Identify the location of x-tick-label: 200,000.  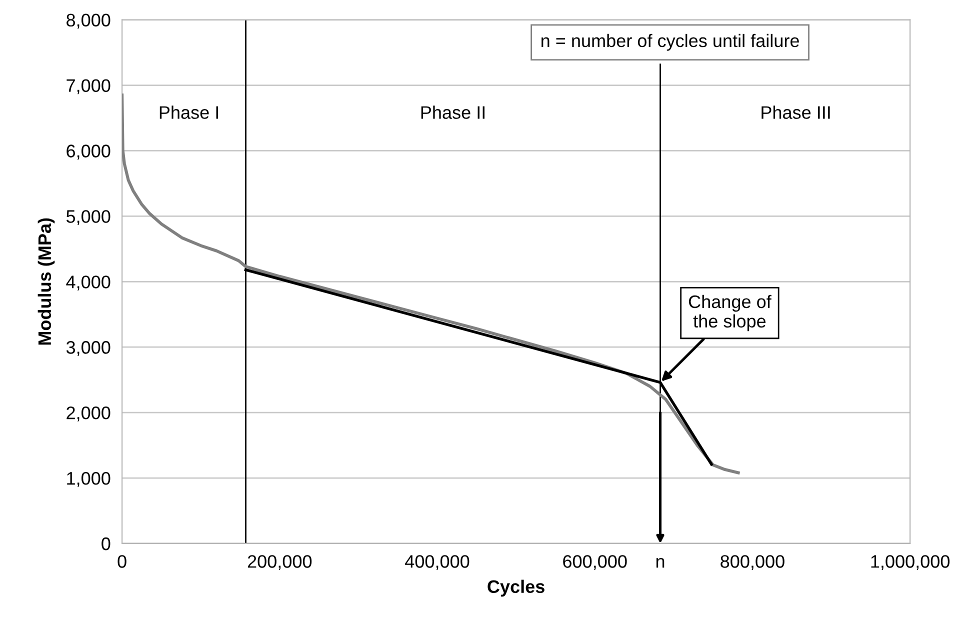
(280, 562).